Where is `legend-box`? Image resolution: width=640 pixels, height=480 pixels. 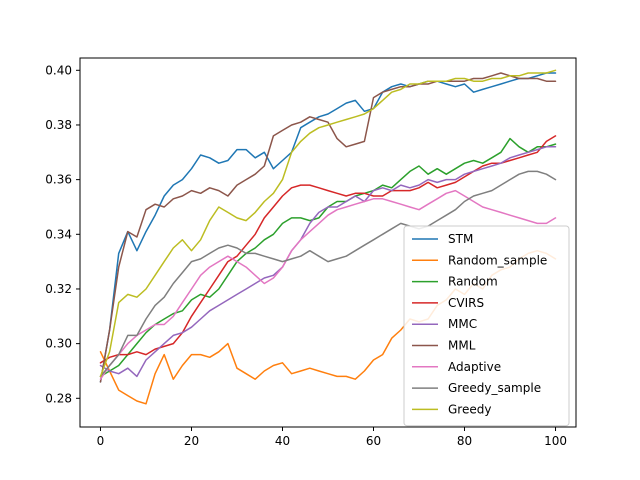 legend-box is located at coordinates (486, 326).